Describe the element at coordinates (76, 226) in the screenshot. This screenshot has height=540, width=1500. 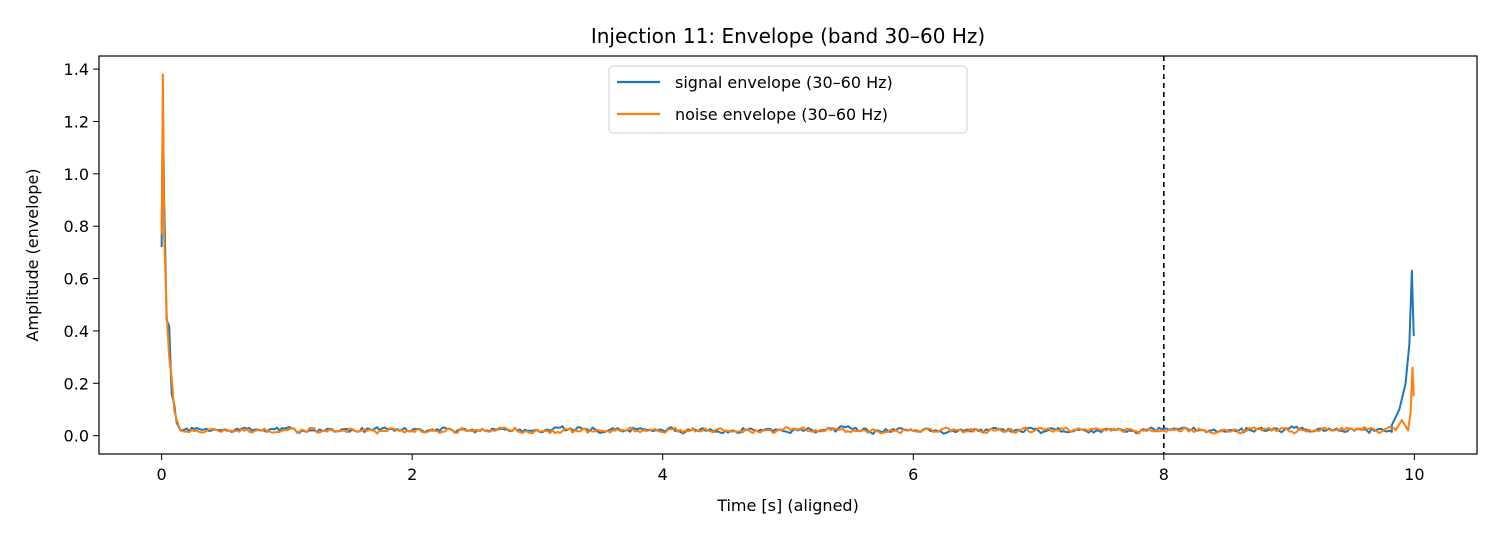
I see `y-tick-label: 0.8` at that location.